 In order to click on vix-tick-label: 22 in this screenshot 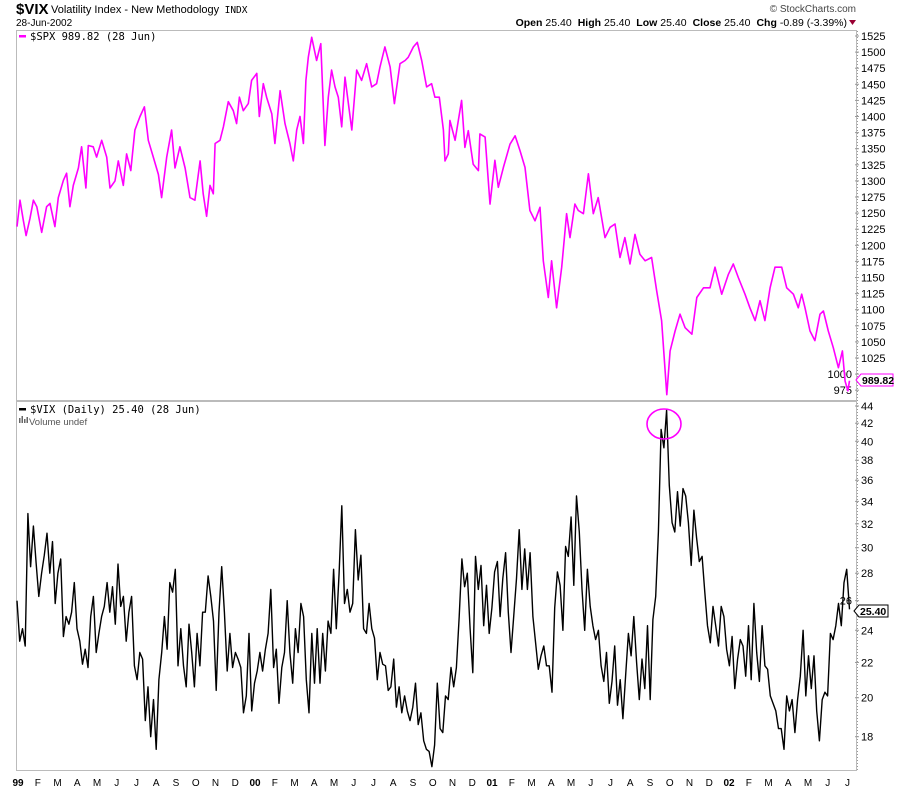, I will do `click(867, 663)`.